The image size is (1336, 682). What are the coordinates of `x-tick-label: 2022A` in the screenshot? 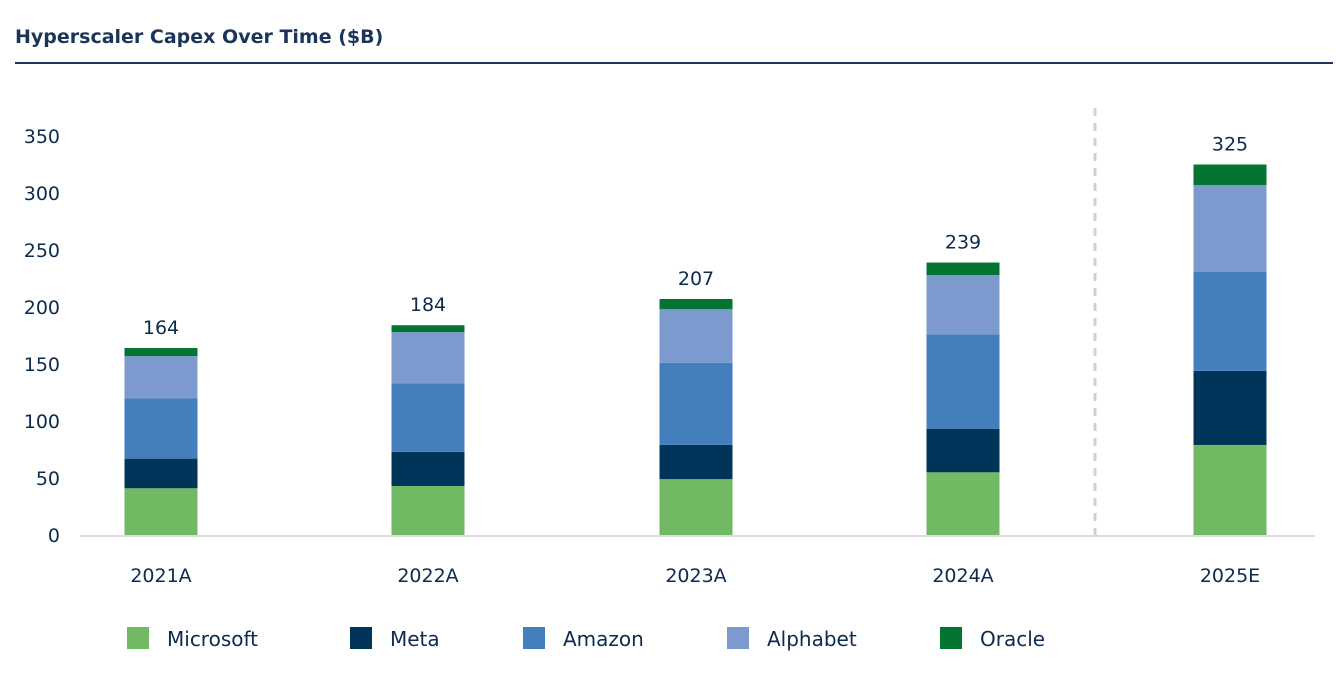 It's located at (427, 576).